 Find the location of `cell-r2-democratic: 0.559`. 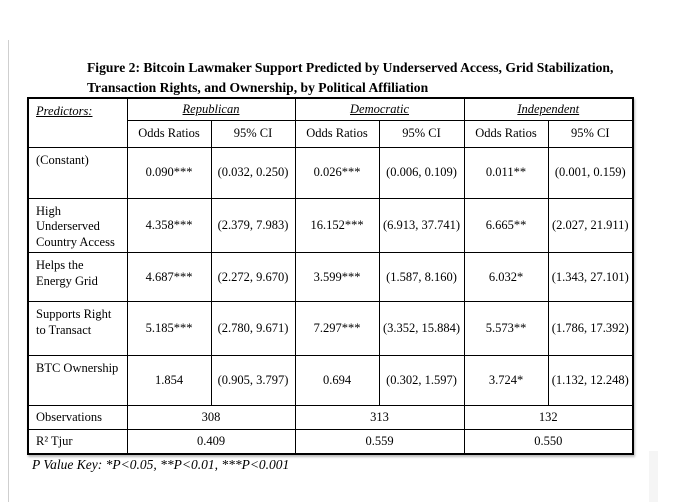

cell-r2-democratic: 0.559 is located at coordinates (379, 441).